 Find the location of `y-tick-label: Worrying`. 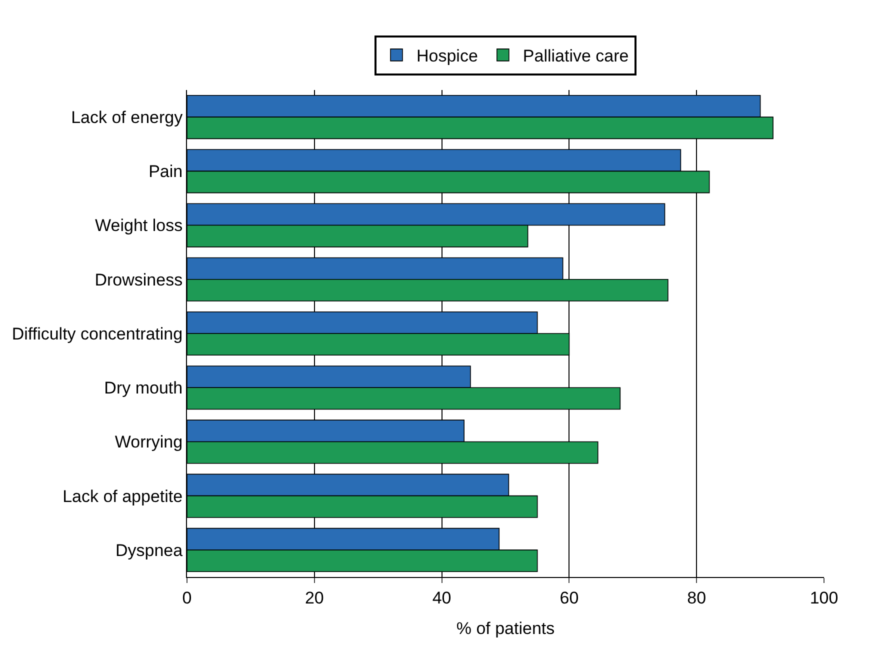

y-tick-label: Worrying is located at coordinates (148, 442).